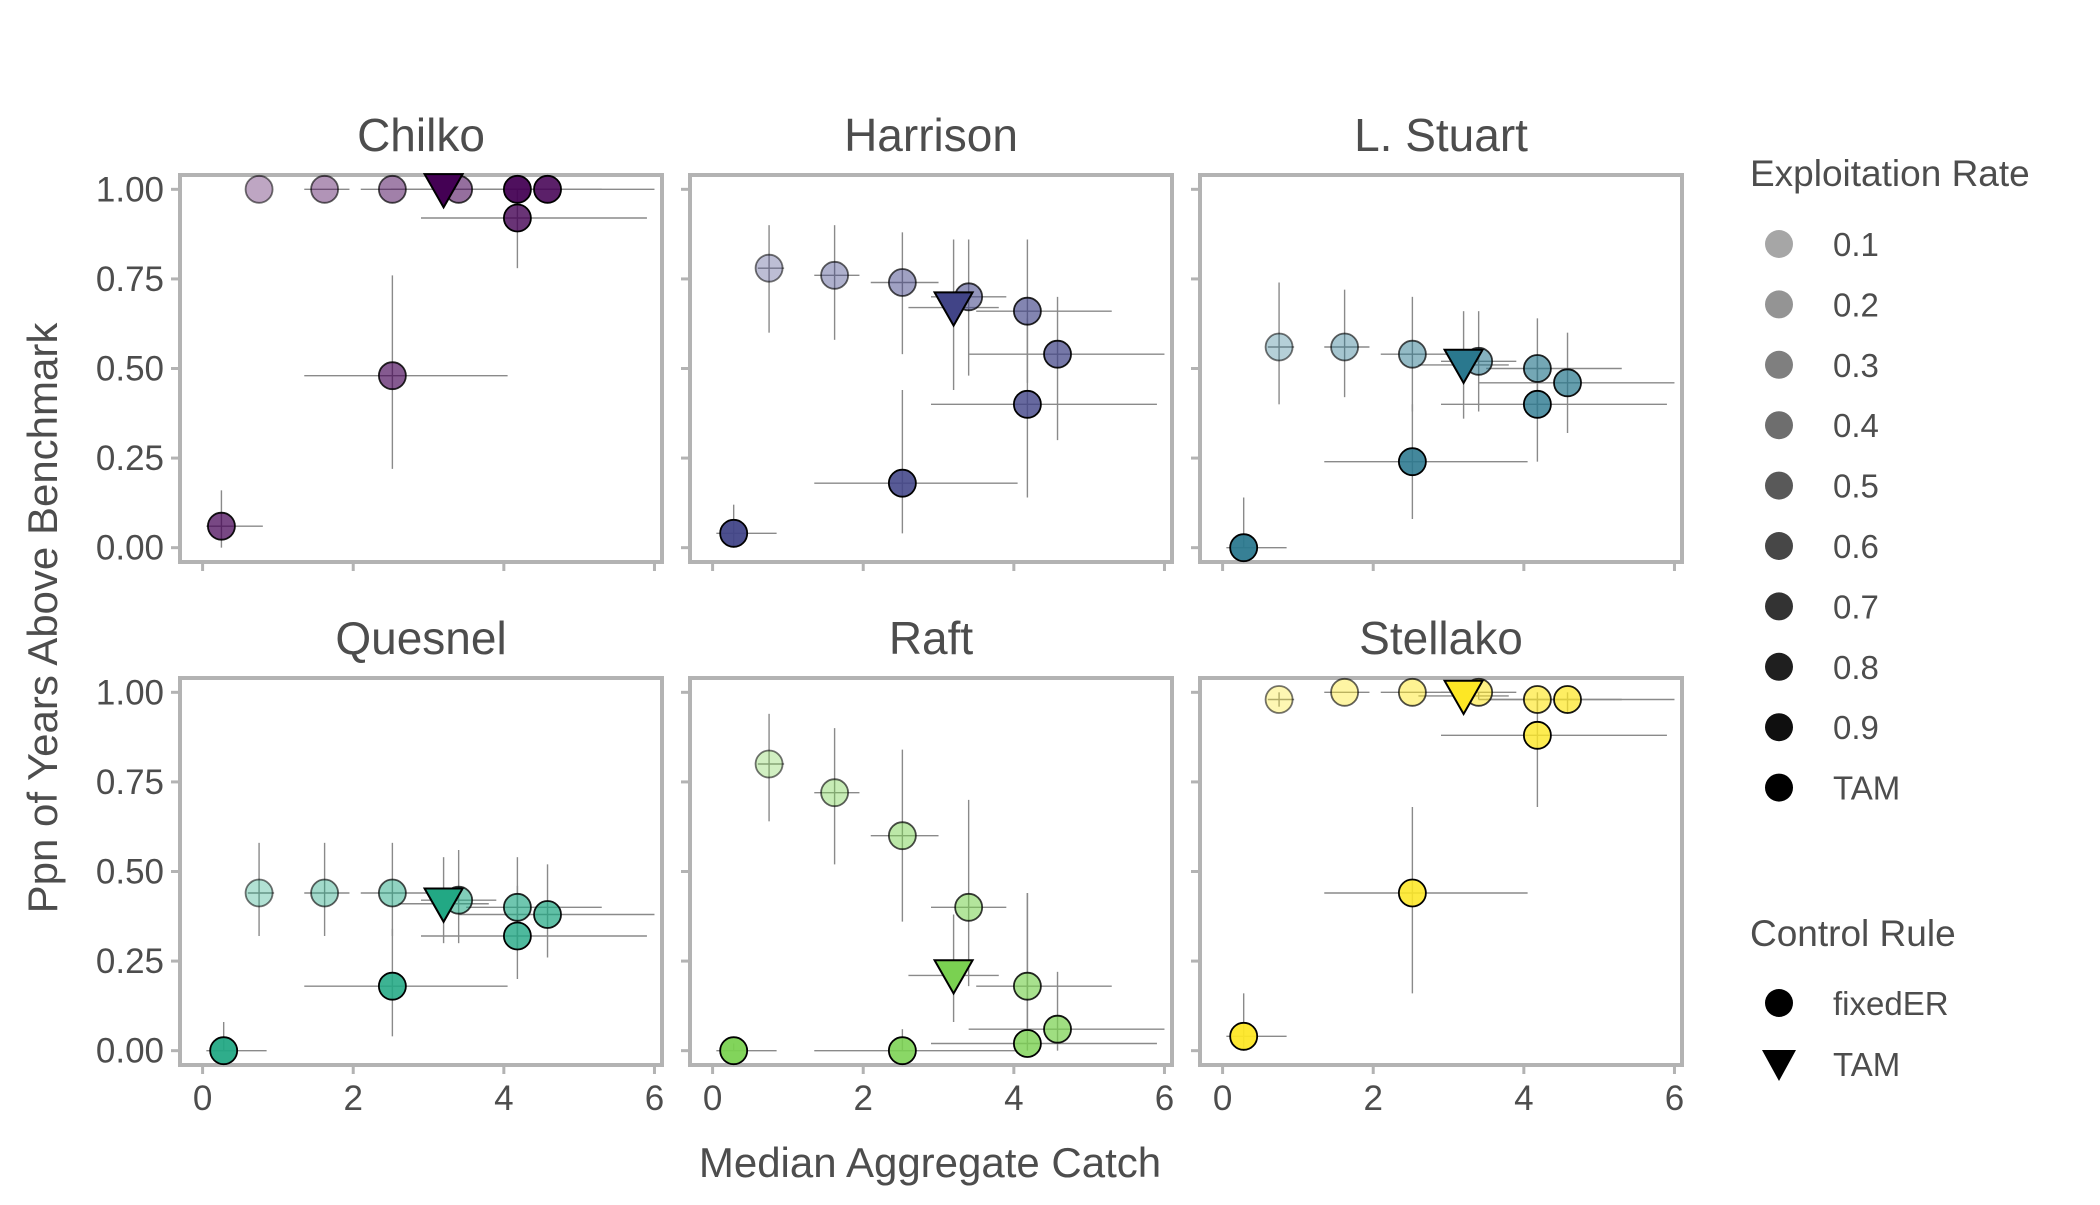 The width and height of the screenshot is (2100, 1205). What do you see at coordinates (931, 638) in the screenshot?
I see `panel-title: Raft` at bounding box center [931, 638].